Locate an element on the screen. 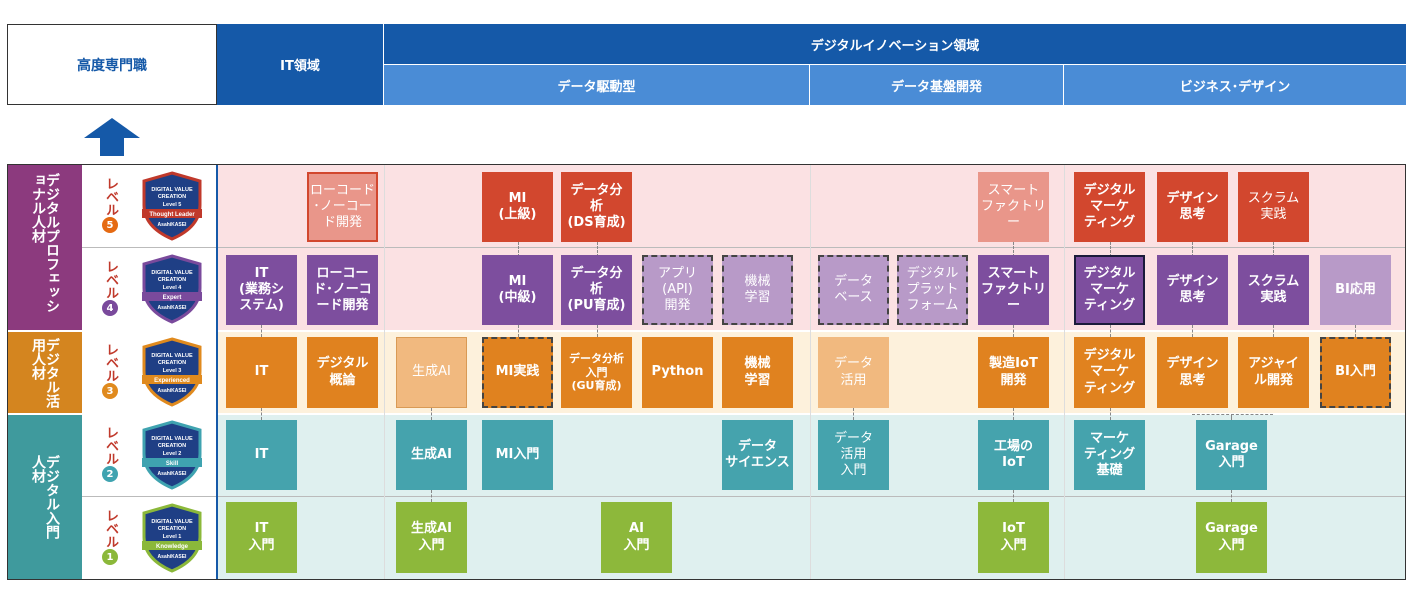 Image resolution: width=1417 pixels, height=589 pixels. course-design-thinking-l5: デザイン 思考 is located at coordinates (1192, 207).